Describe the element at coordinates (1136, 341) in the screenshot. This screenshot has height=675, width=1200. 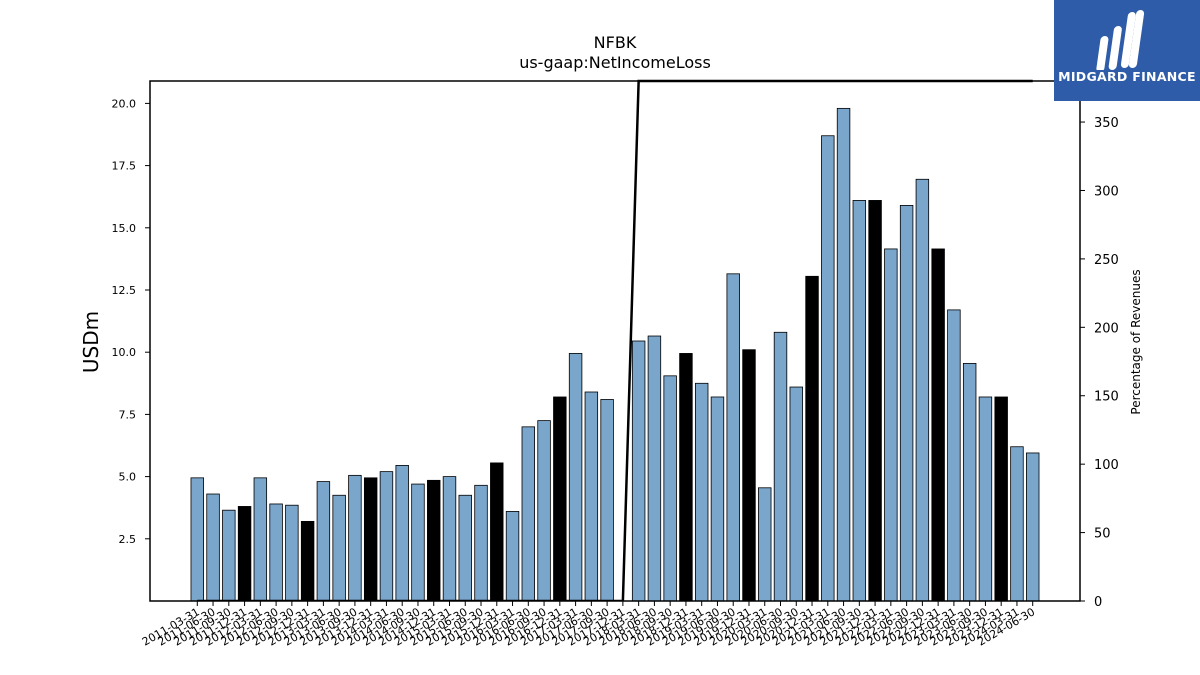
I see `y2-axis-label: Percentage of Revenues` at that location.